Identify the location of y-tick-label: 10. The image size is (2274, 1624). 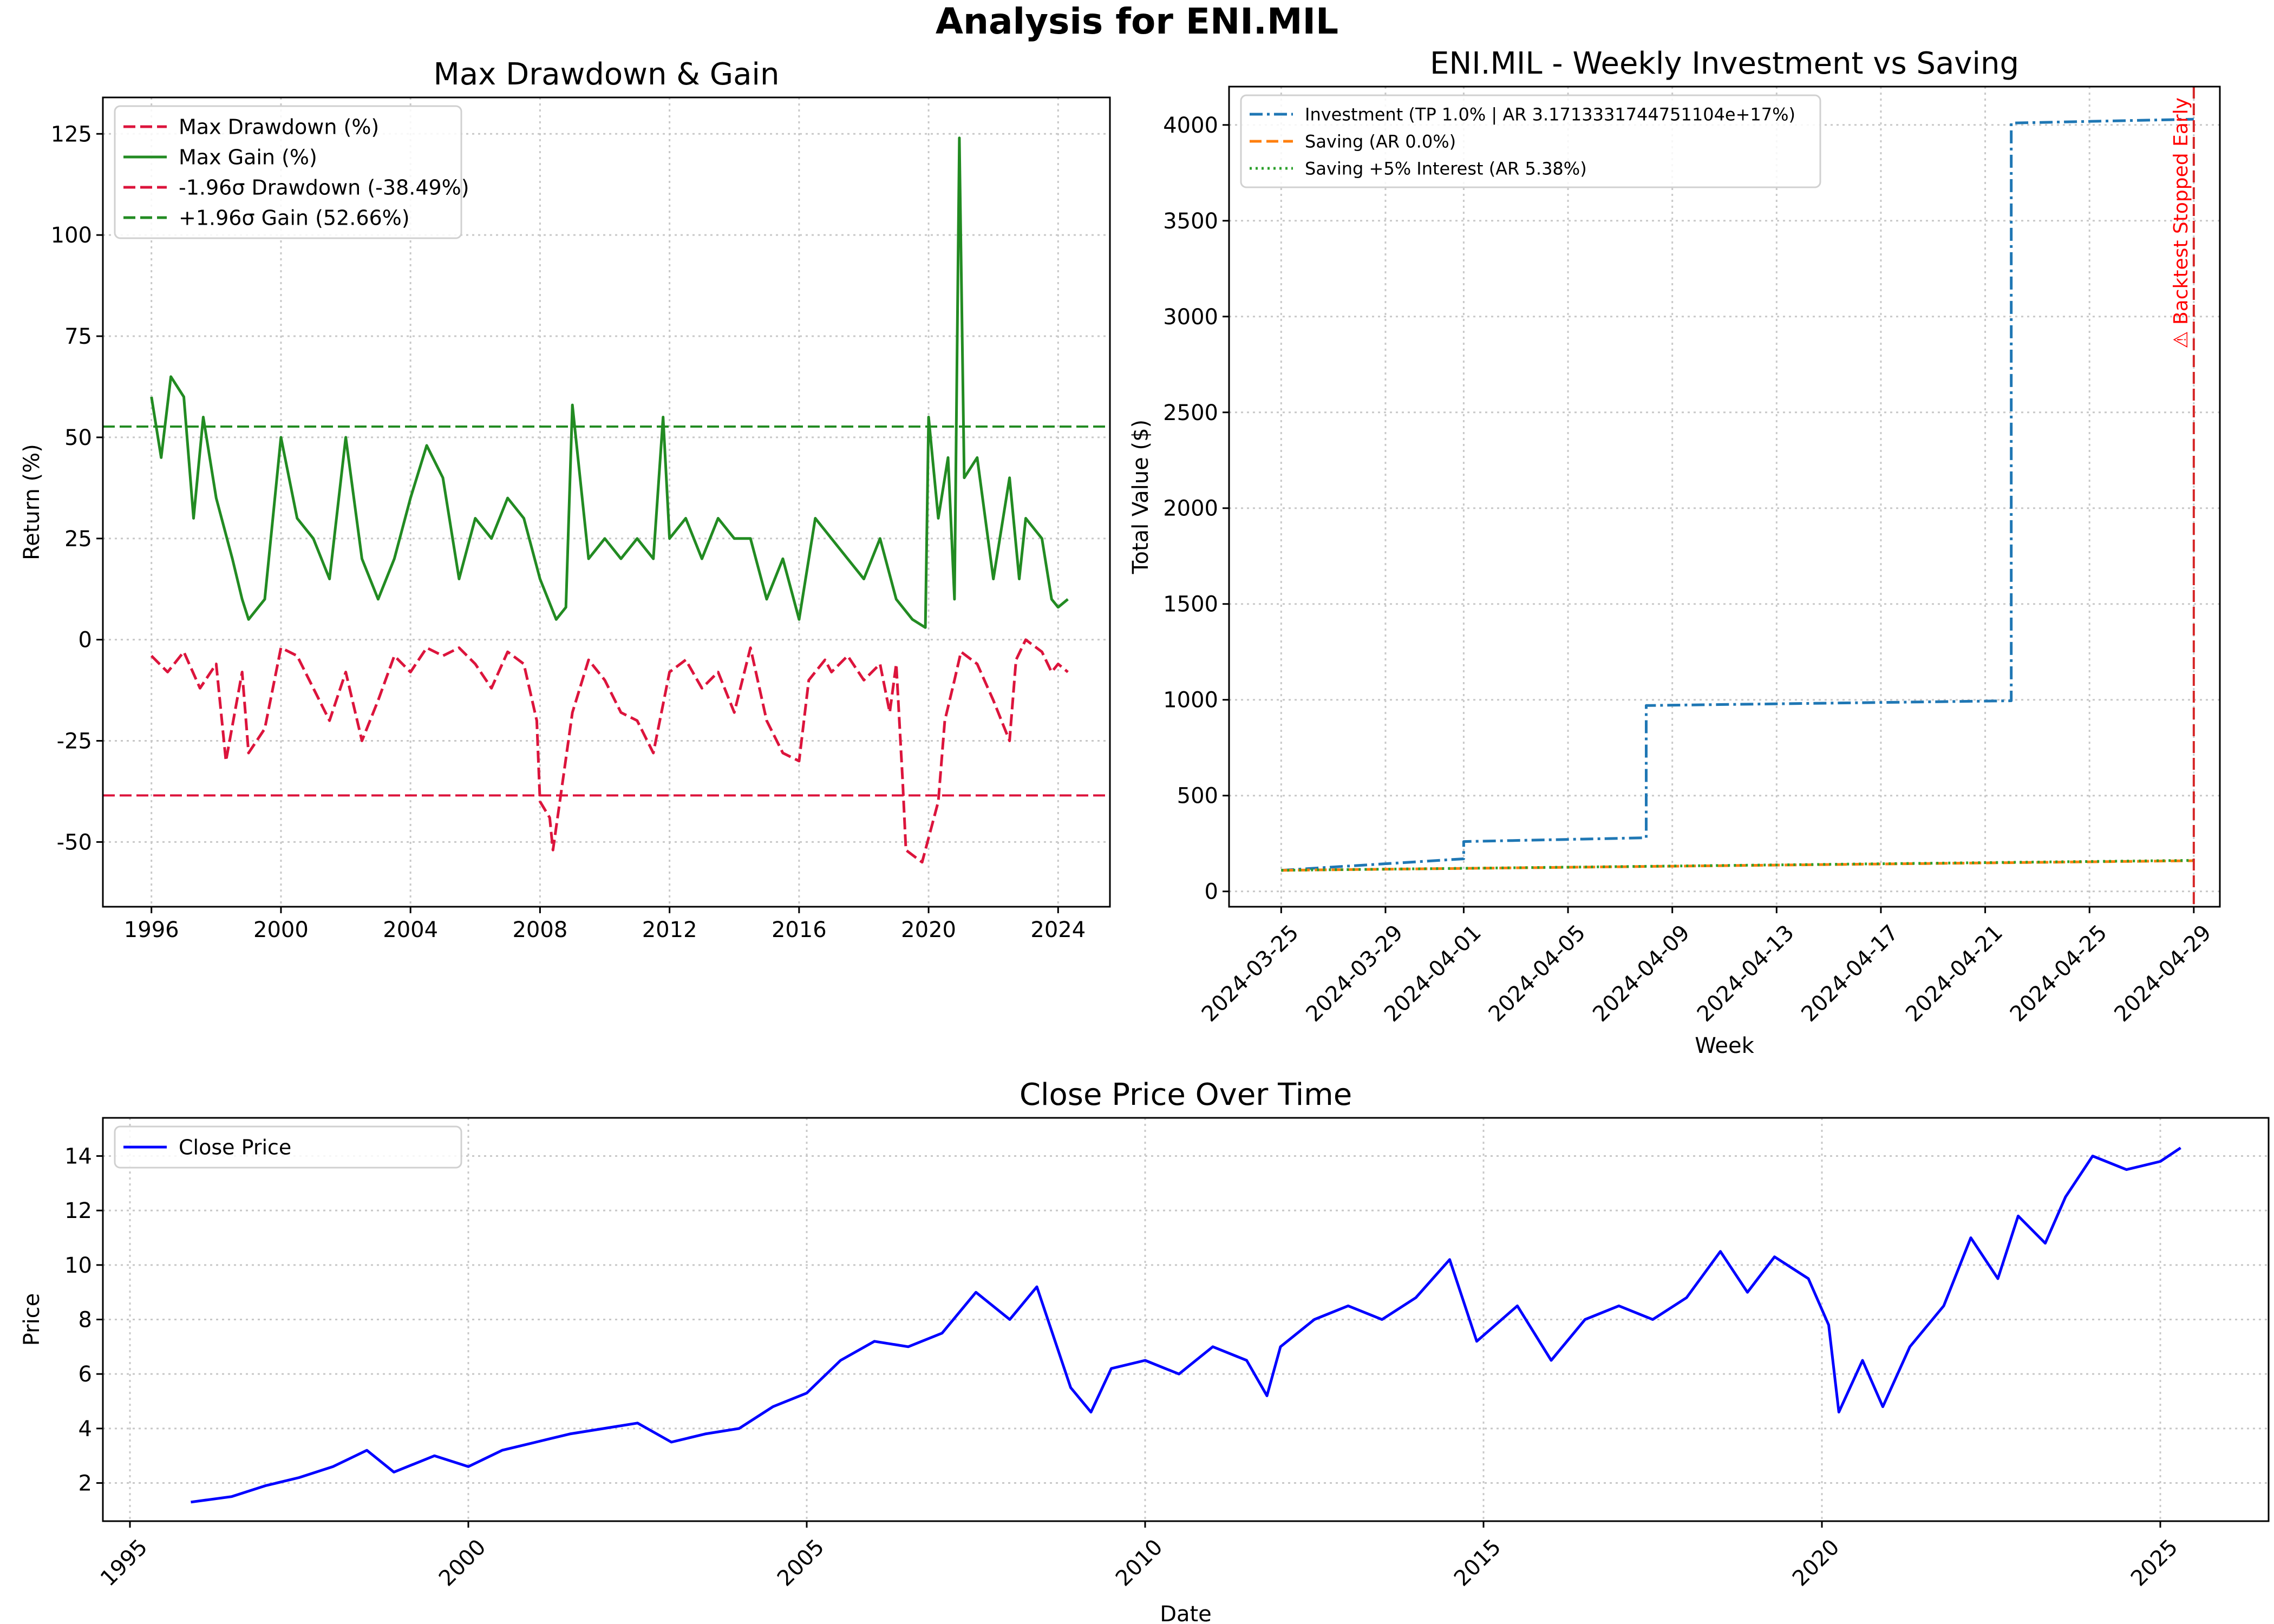
(78, 1265).